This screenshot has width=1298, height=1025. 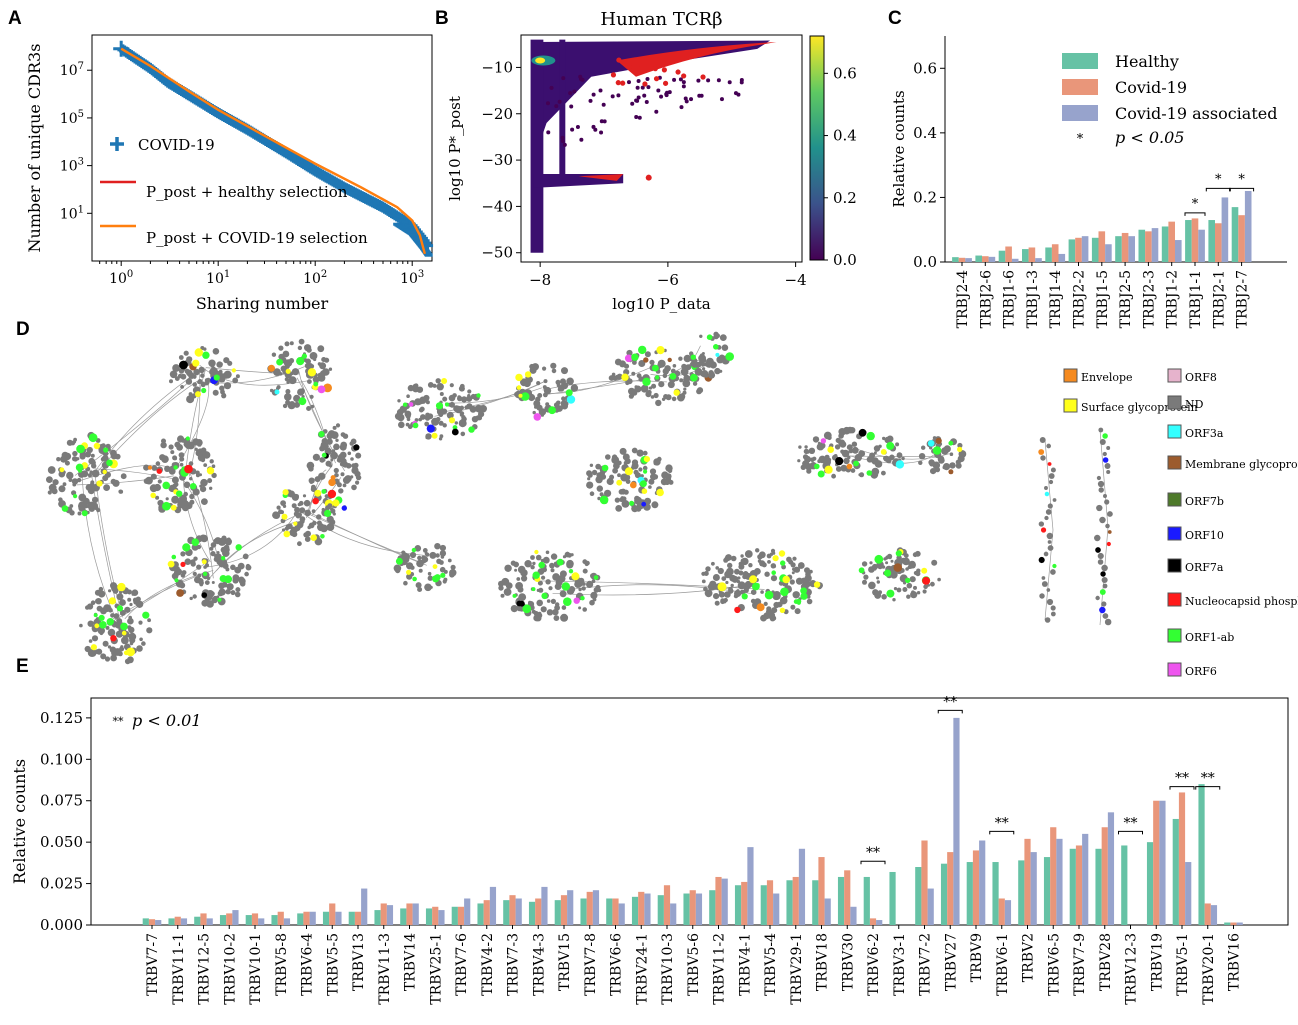 I want to click on legend-label-covid-selection: P_post + COVID-19 selection, so click(x=257, y=238).